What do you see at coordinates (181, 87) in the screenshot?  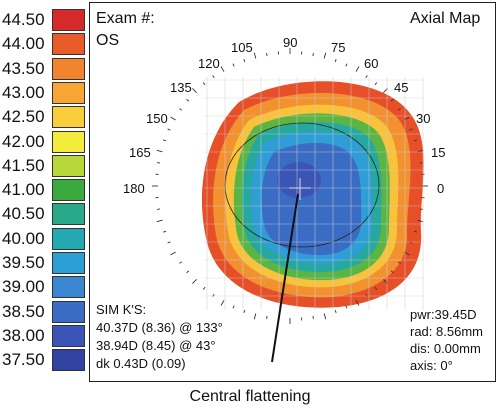 I see `angle-label: 135` at bounding box center [181, 87].